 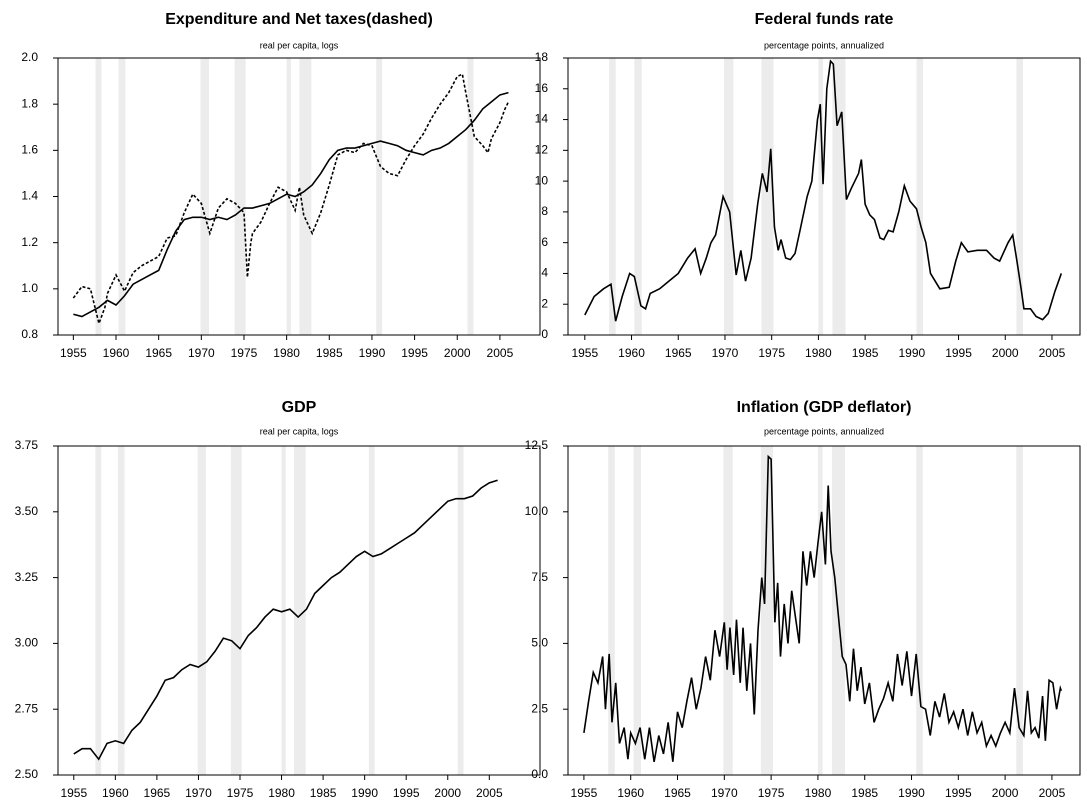 I want to click on y-tick-label: 12.5, so click(x=537, y=445).